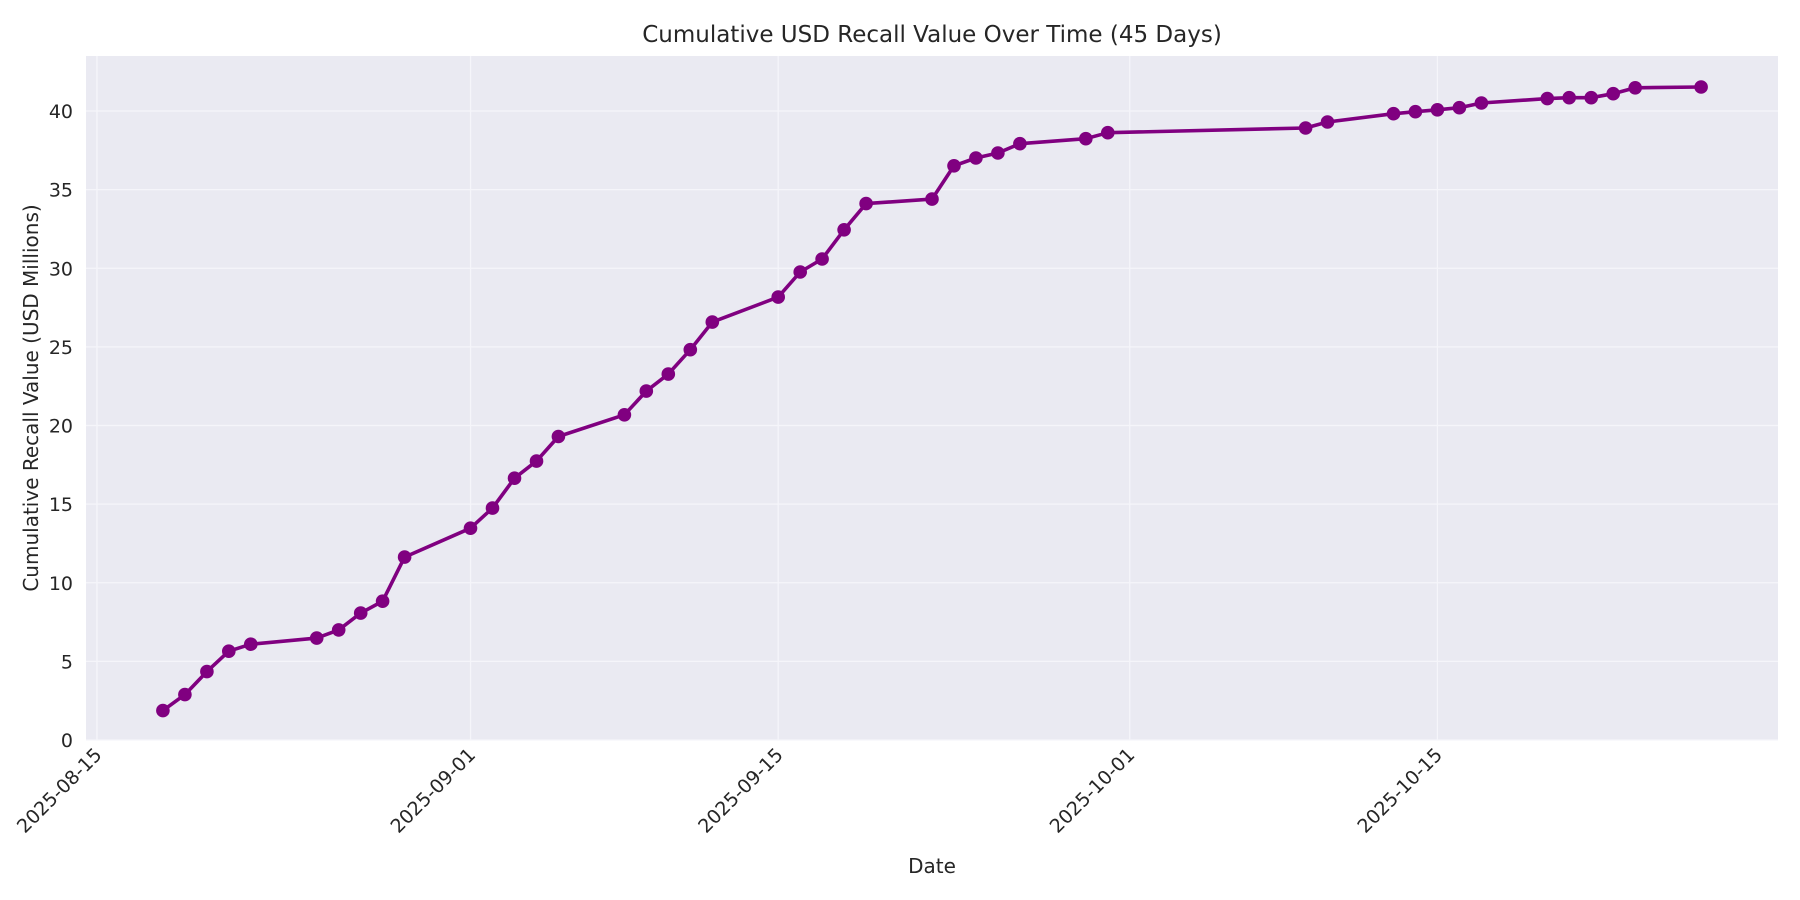  I want to click on y-tick-label: 0, so click(67, 741).